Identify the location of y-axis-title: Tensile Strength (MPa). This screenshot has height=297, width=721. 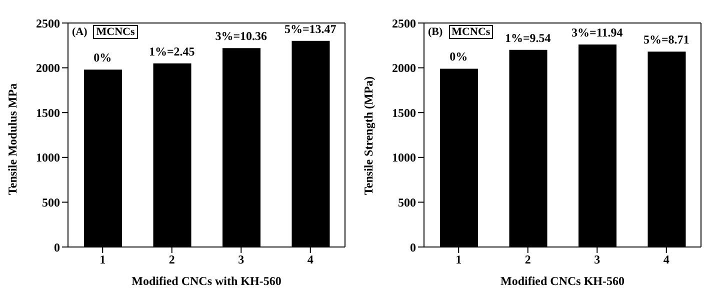
(368, 135).